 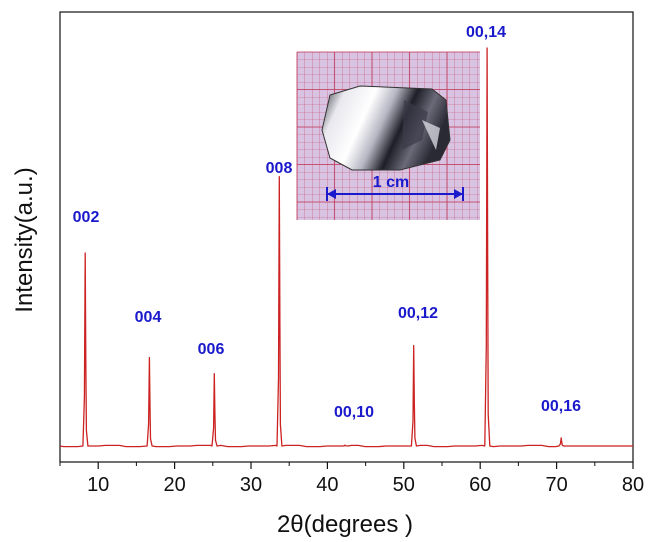 I want to click on crystal-facet, so click(x=415, y=125).